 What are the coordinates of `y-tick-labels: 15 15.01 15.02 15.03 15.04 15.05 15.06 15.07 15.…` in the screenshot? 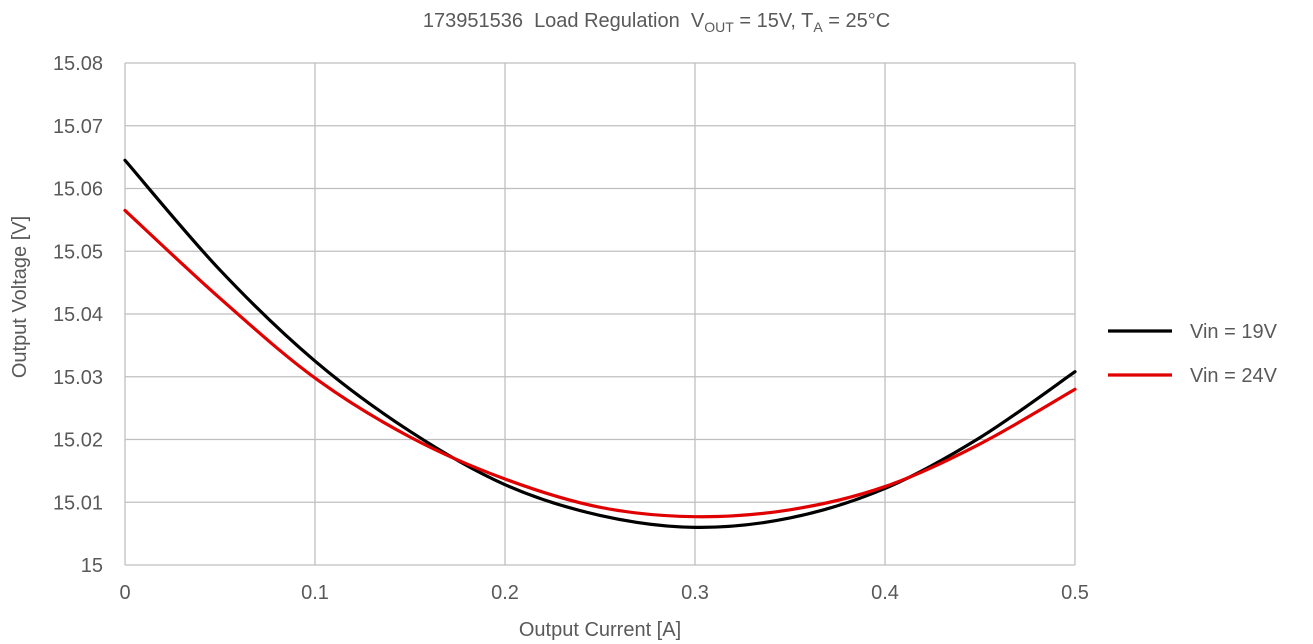 It's located at (78, 315).